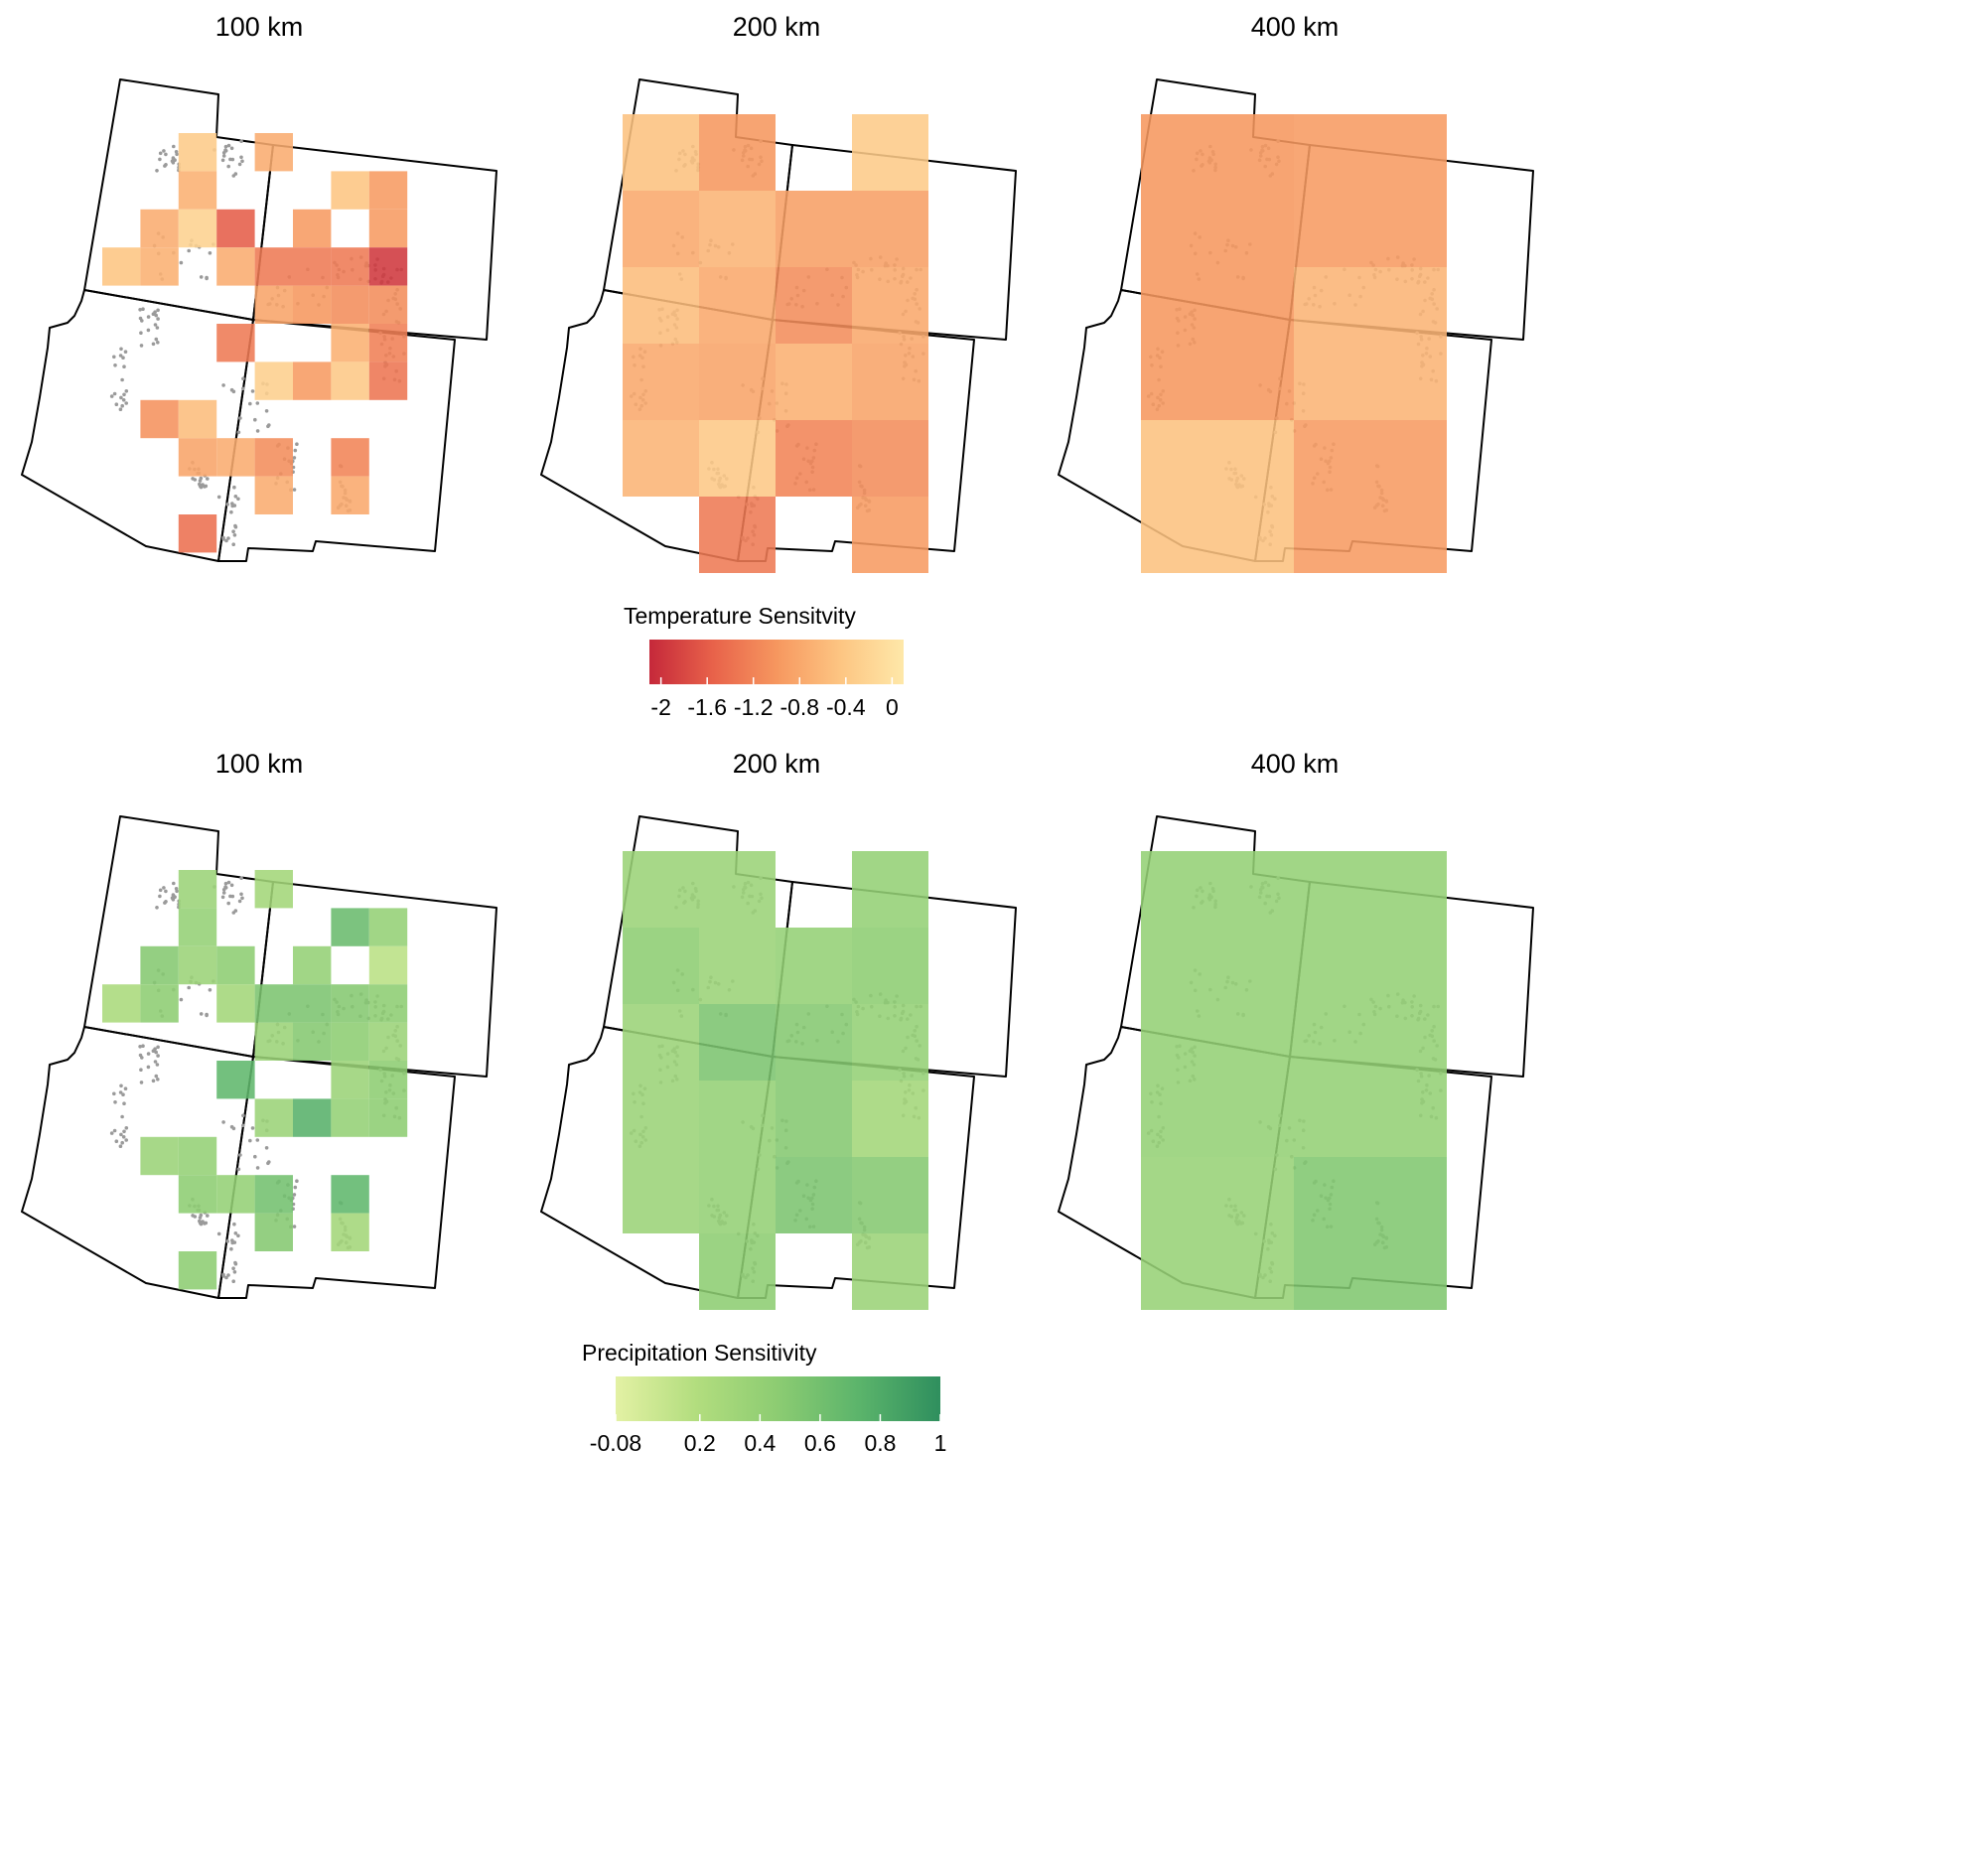  I want to click on grid-cells, so click(1294, 1081).